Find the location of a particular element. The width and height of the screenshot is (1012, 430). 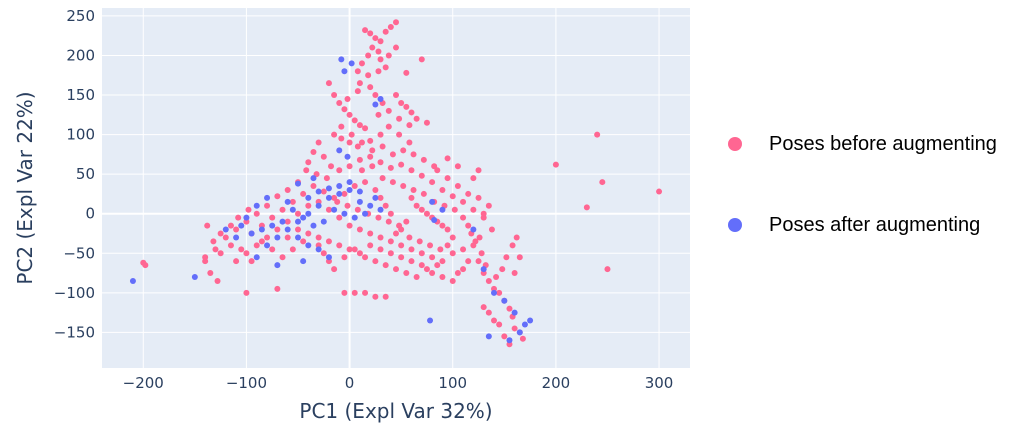

legend-label: Poses before augmenting is located at coordinates (883, 143).